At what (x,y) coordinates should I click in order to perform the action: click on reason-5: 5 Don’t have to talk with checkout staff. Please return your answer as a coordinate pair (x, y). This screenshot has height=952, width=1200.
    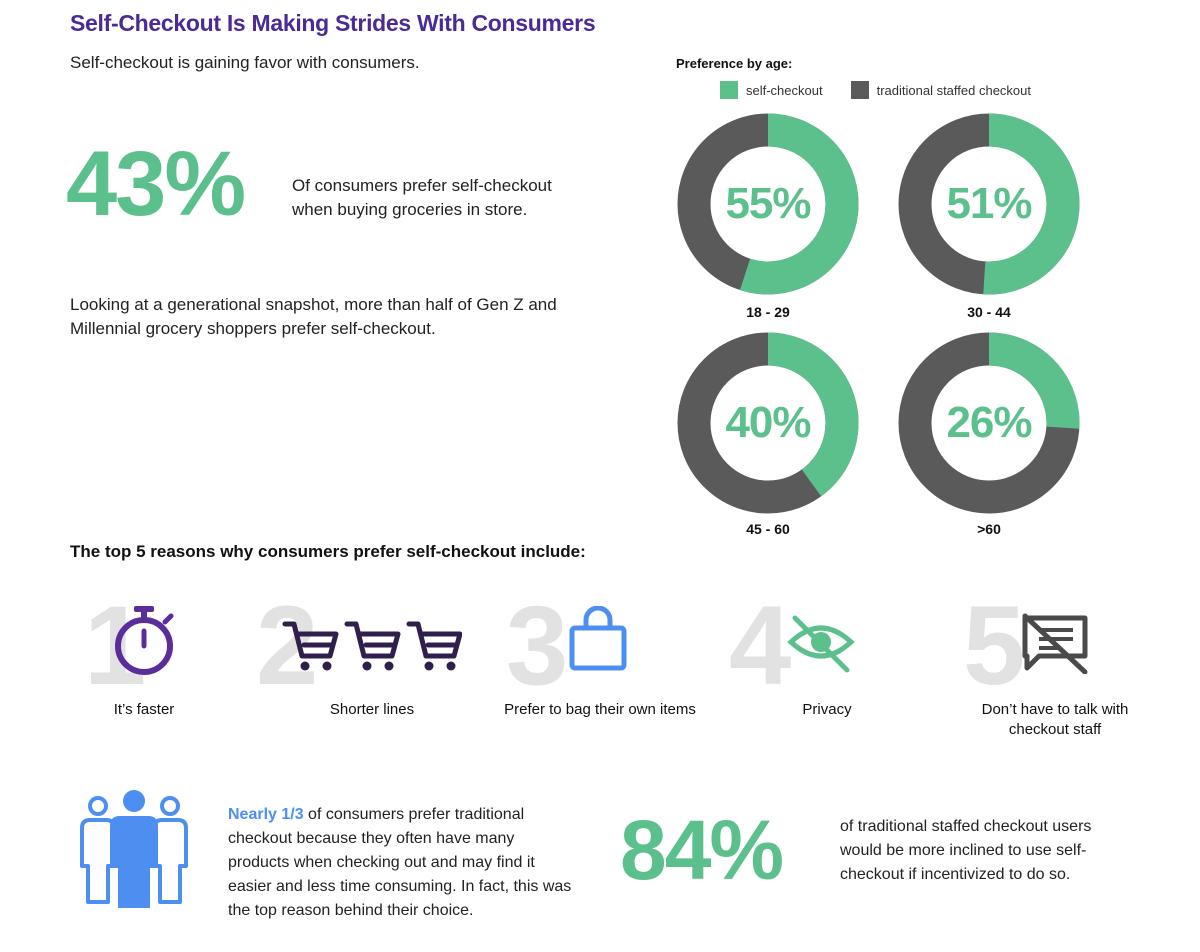
    Looking at the image, I should click on (1055, 670).